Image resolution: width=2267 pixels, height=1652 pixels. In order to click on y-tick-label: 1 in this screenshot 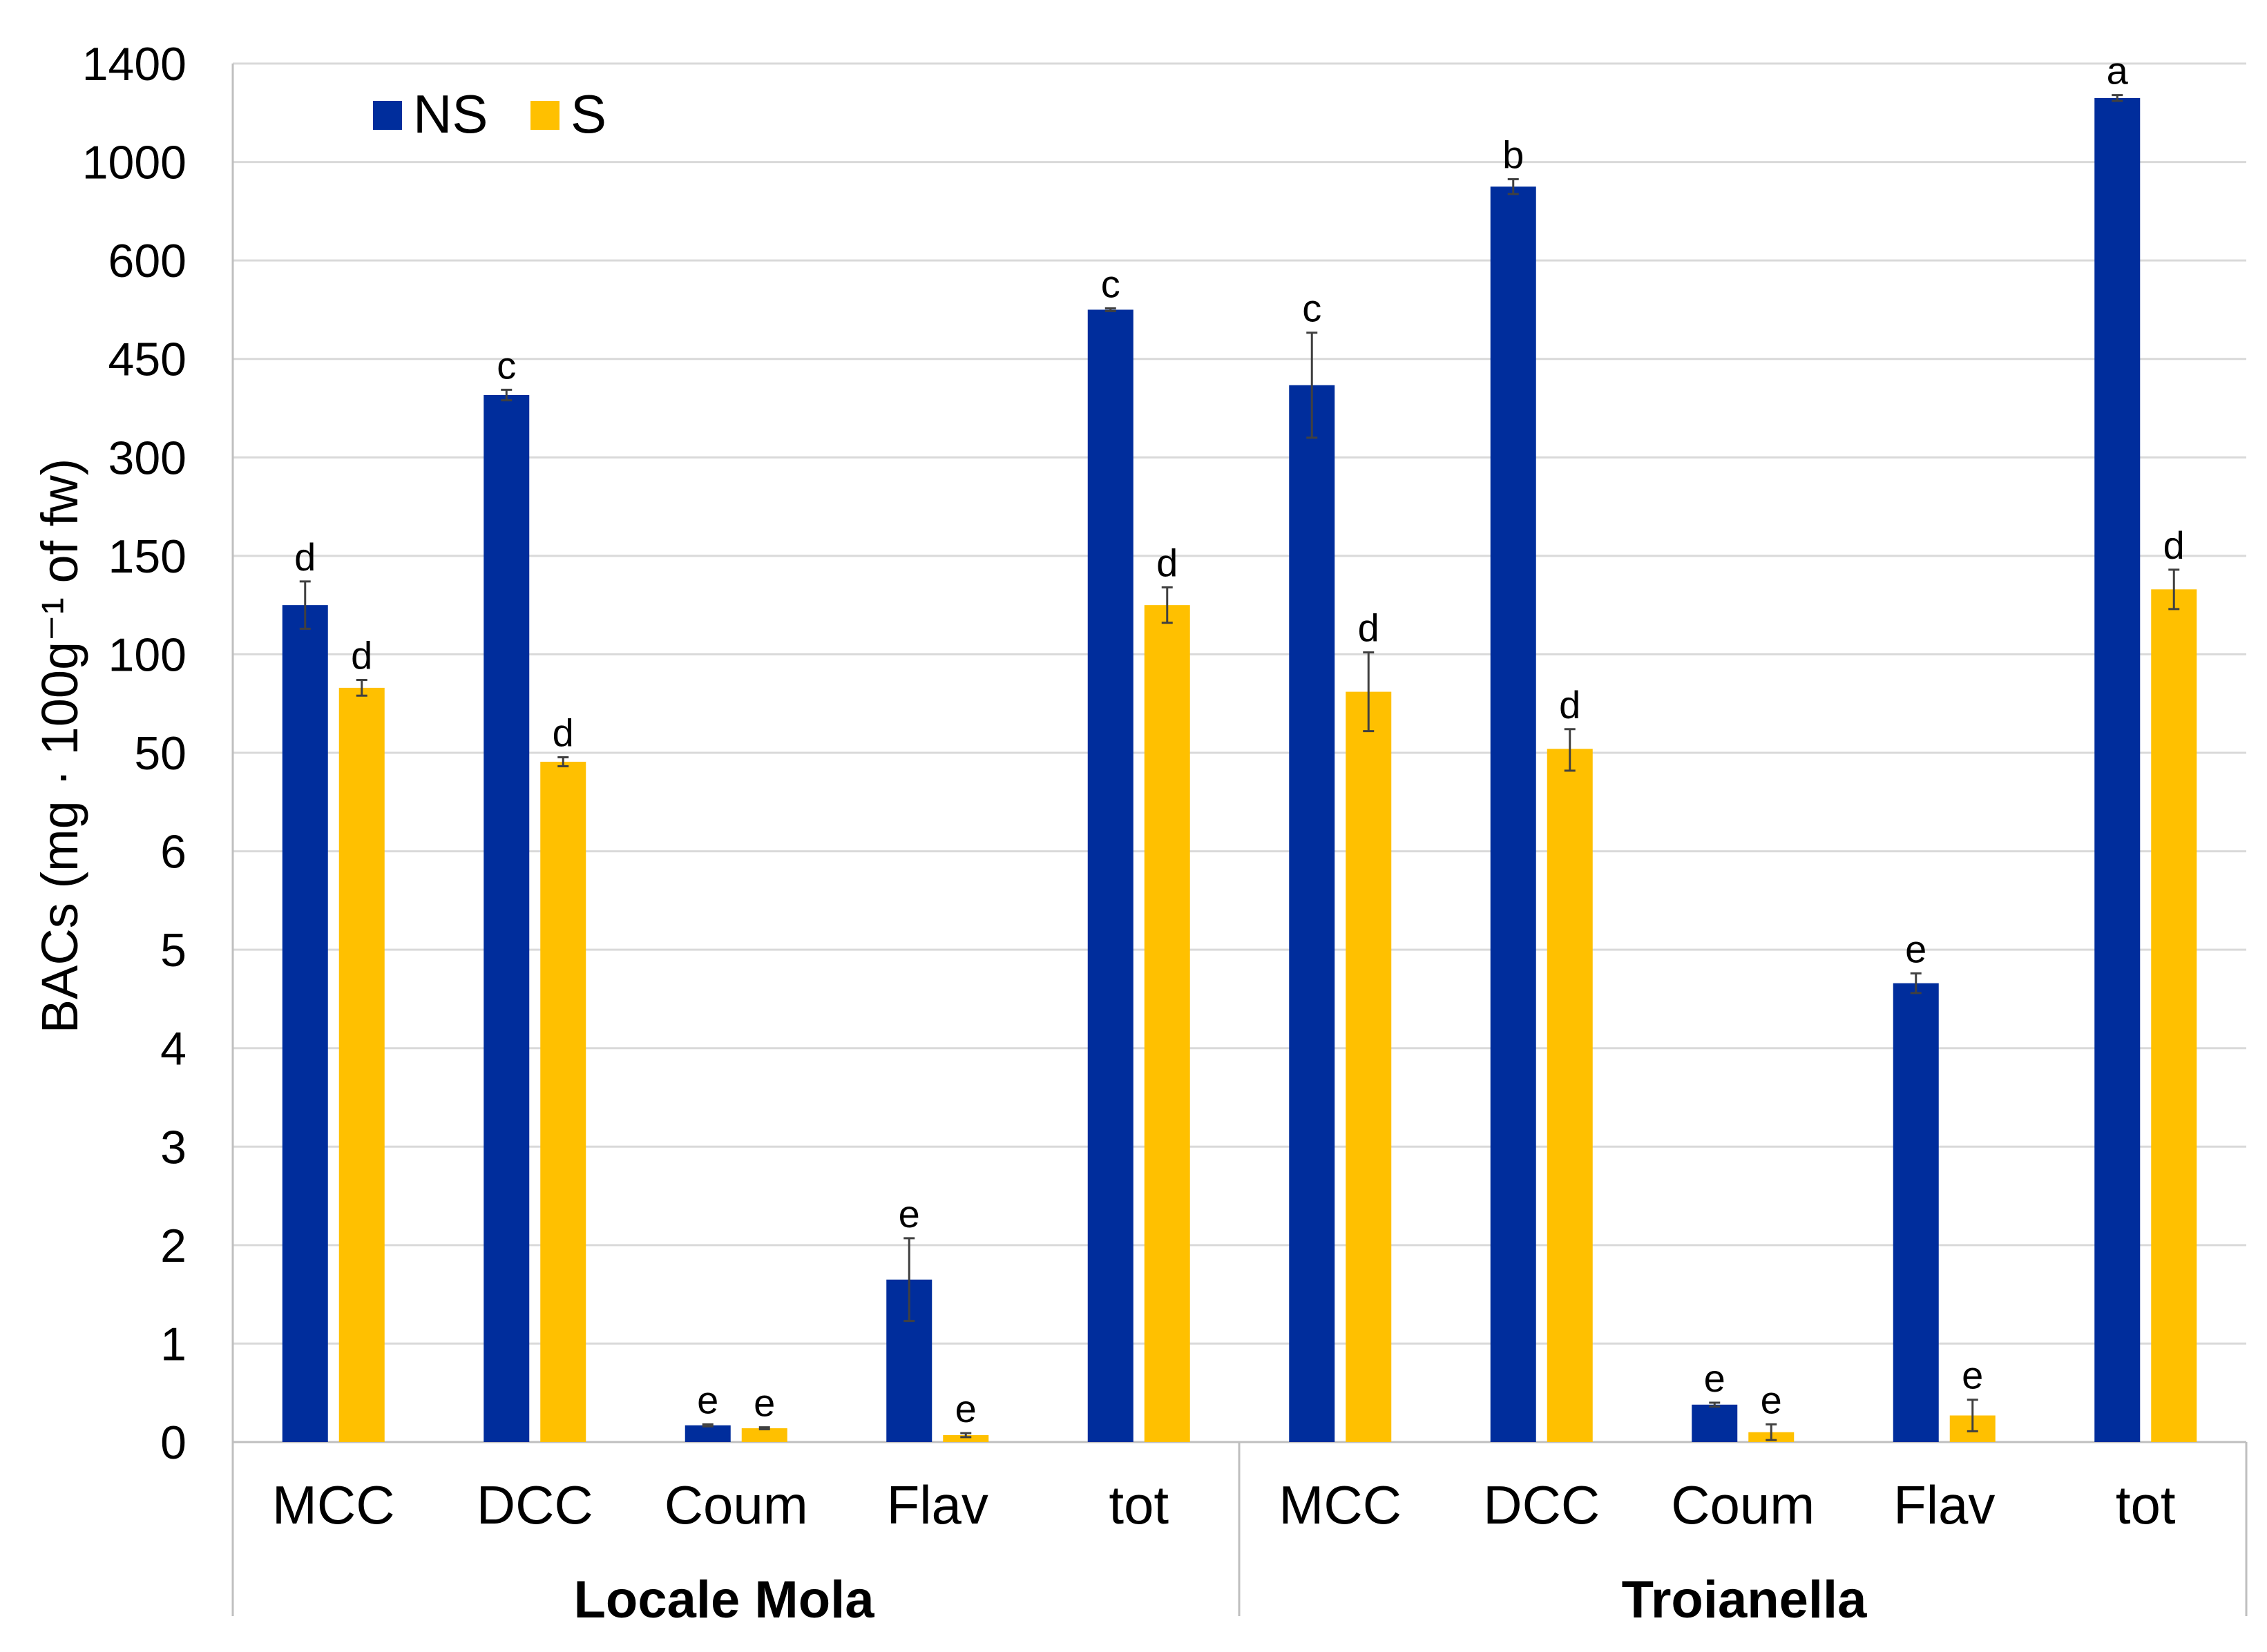, I will do `click(173, 1344)`.